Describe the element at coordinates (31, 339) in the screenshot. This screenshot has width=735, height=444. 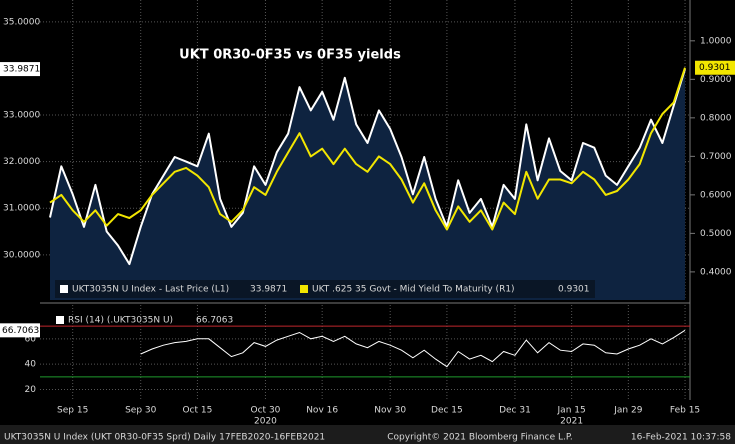
I see `y-tick-label: 60` at that location.